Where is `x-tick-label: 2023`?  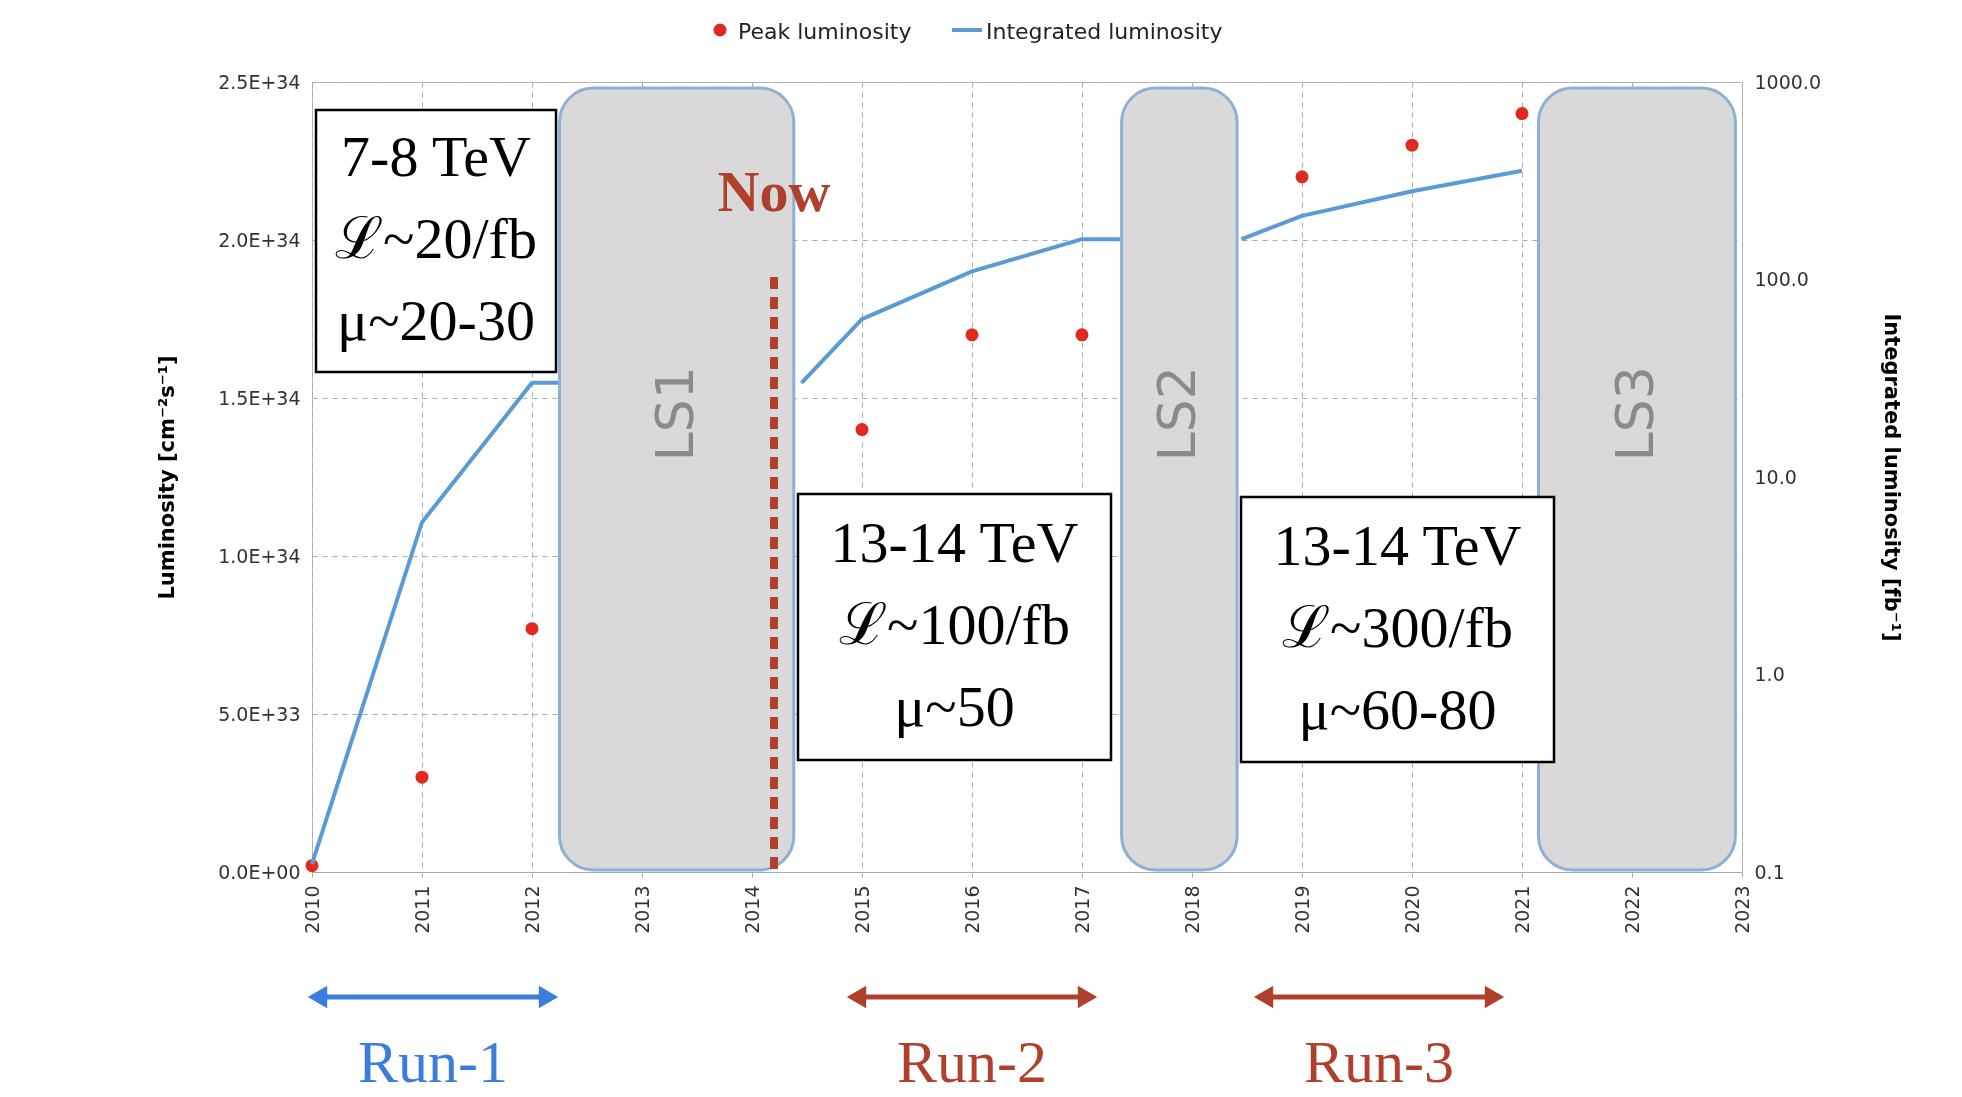
x-tick-label: 2023 is located at coordinates (1741, 909).